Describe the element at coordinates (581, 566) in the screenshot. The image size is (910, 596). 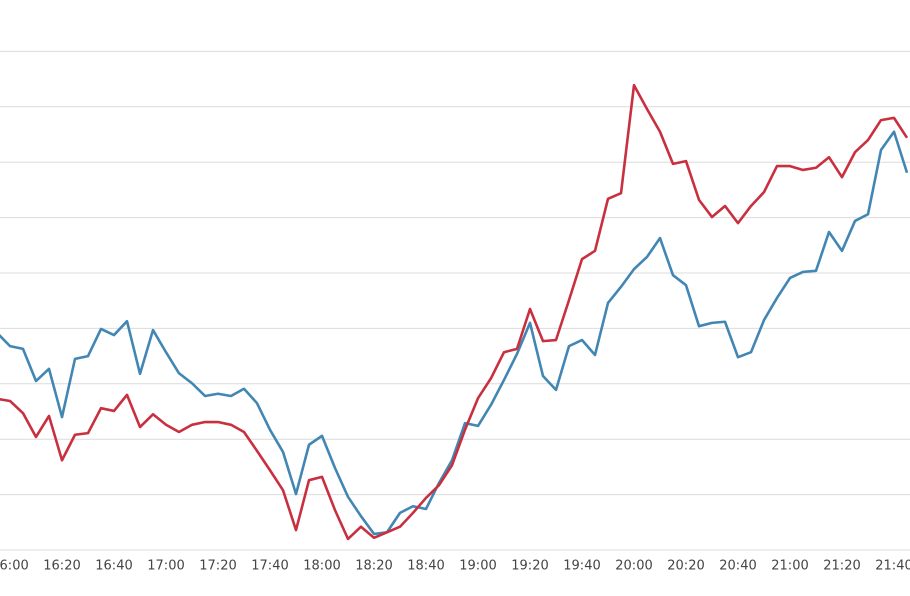
I see `x-tick-label: 19:40` at that location.